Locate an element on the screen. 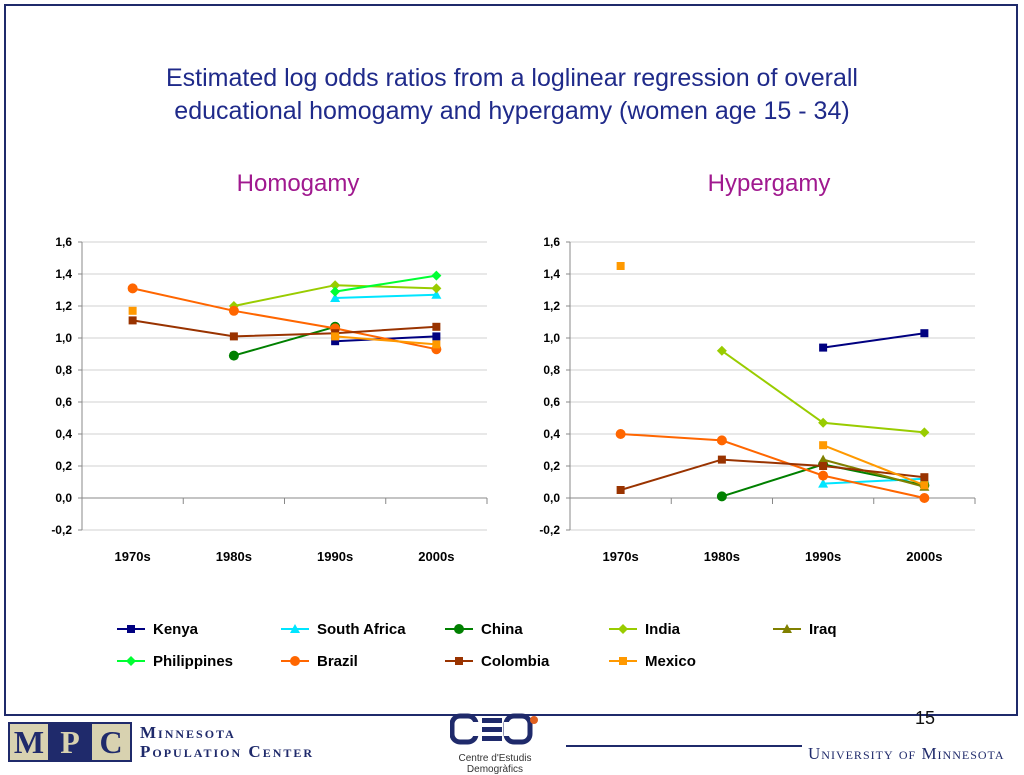 The image size is (1024, 775). legend-label: Colombia is located at coordinates (515, 661).